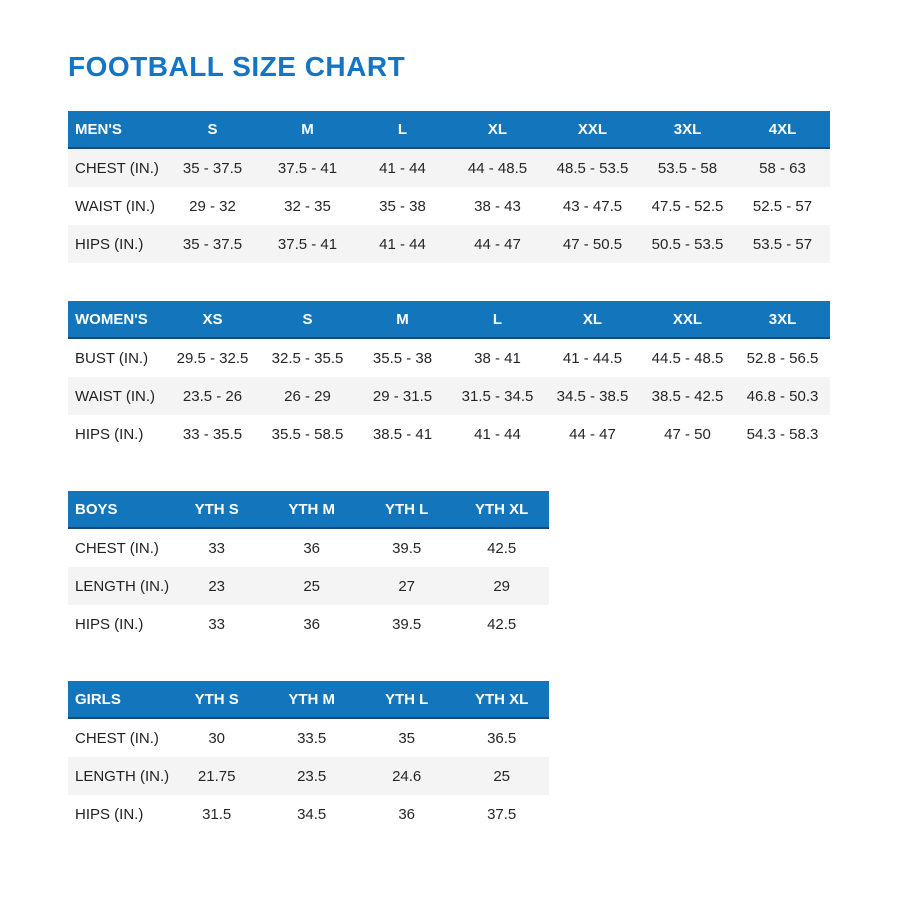  I want to click on table-row: LENGTH (IN.) 21.75 23.5 24.6 25, so click(309, 776).